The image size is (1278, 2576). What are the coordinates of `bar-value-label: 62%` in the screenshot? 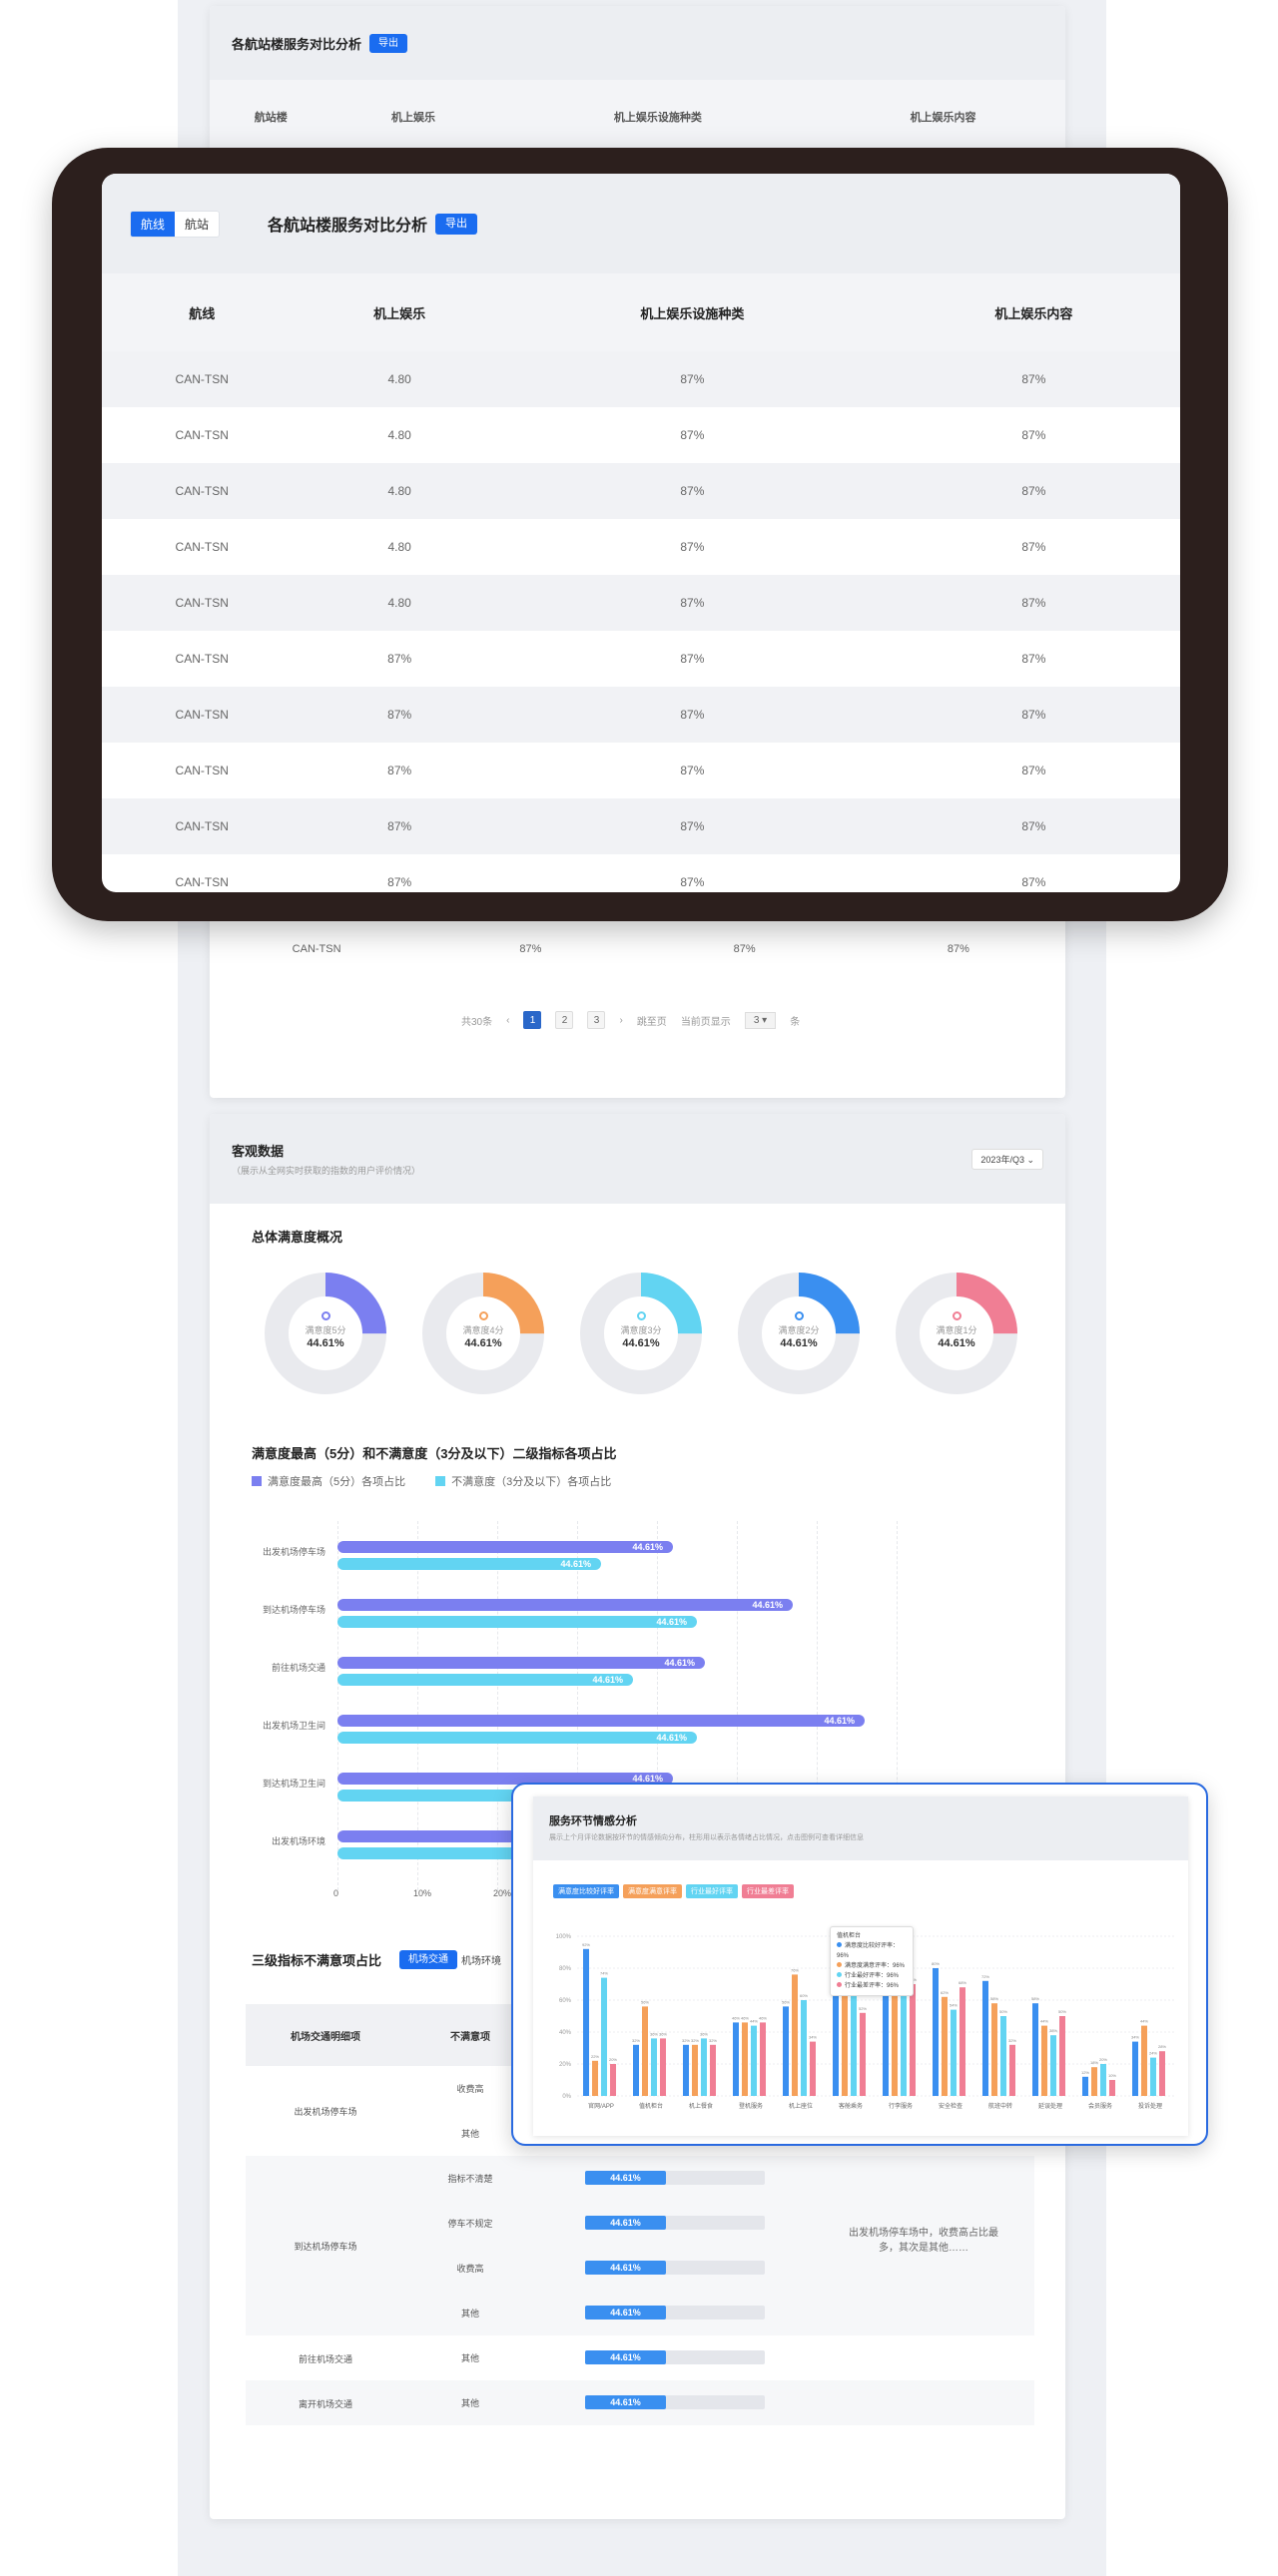 It's located at (945, 1993).